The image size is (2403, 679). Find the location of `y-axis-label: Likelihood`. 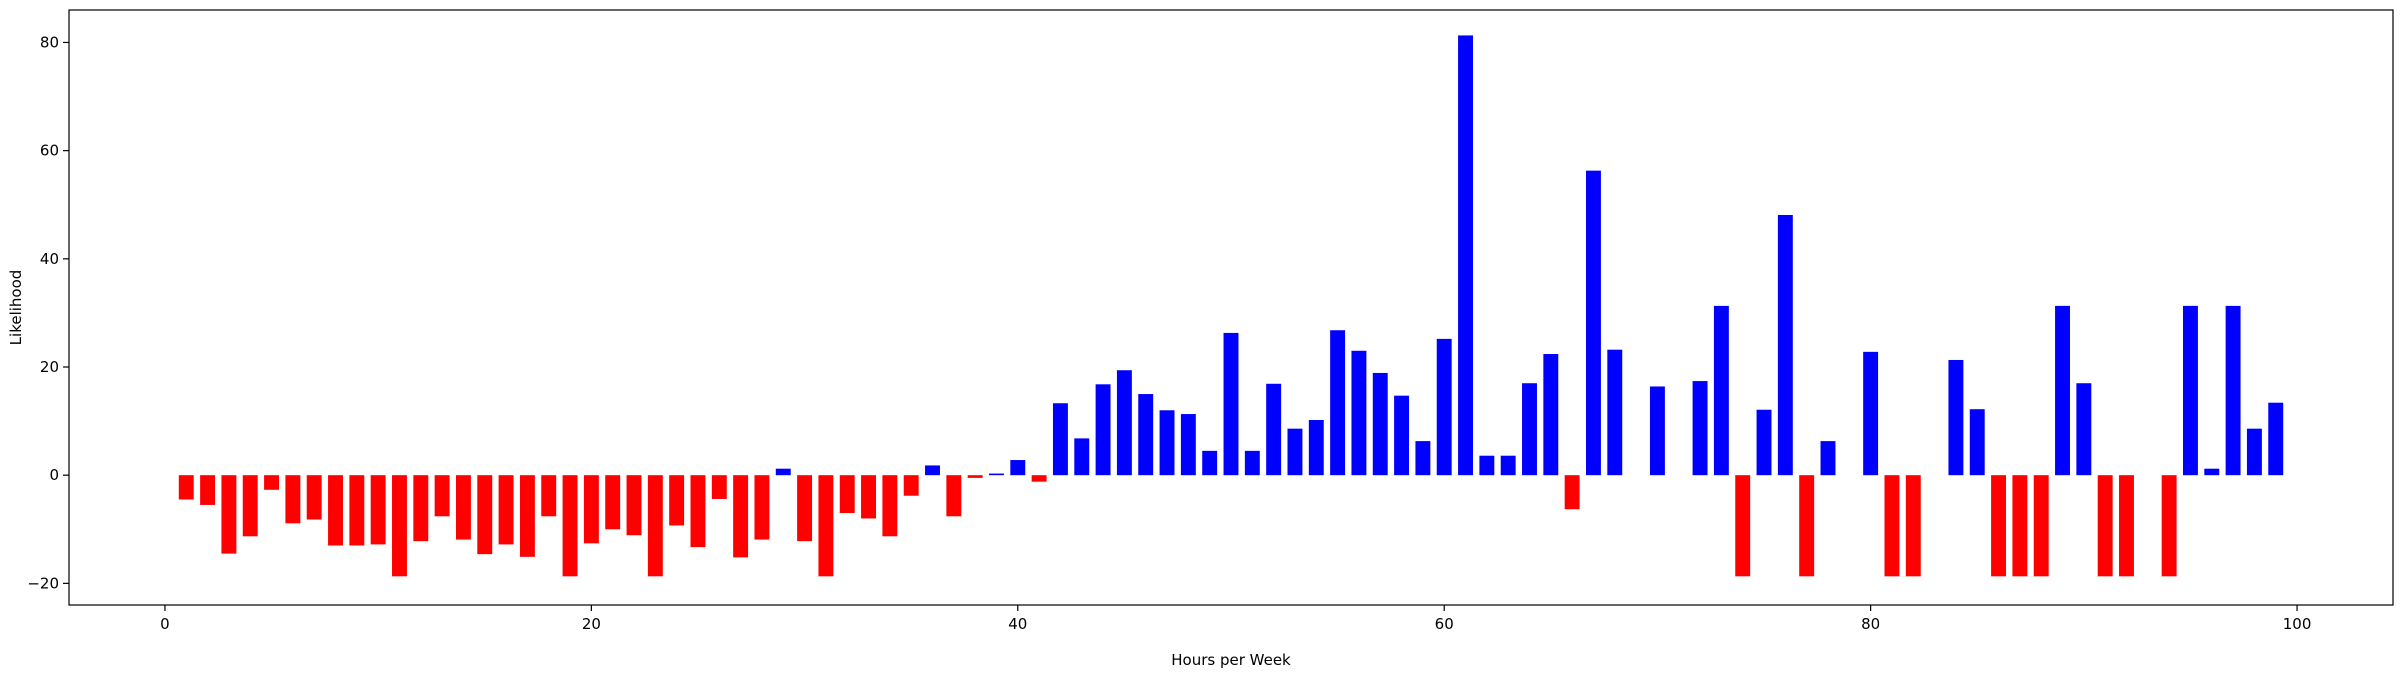

y-axis-label: Likelihood is located at coordinates (16, 308).